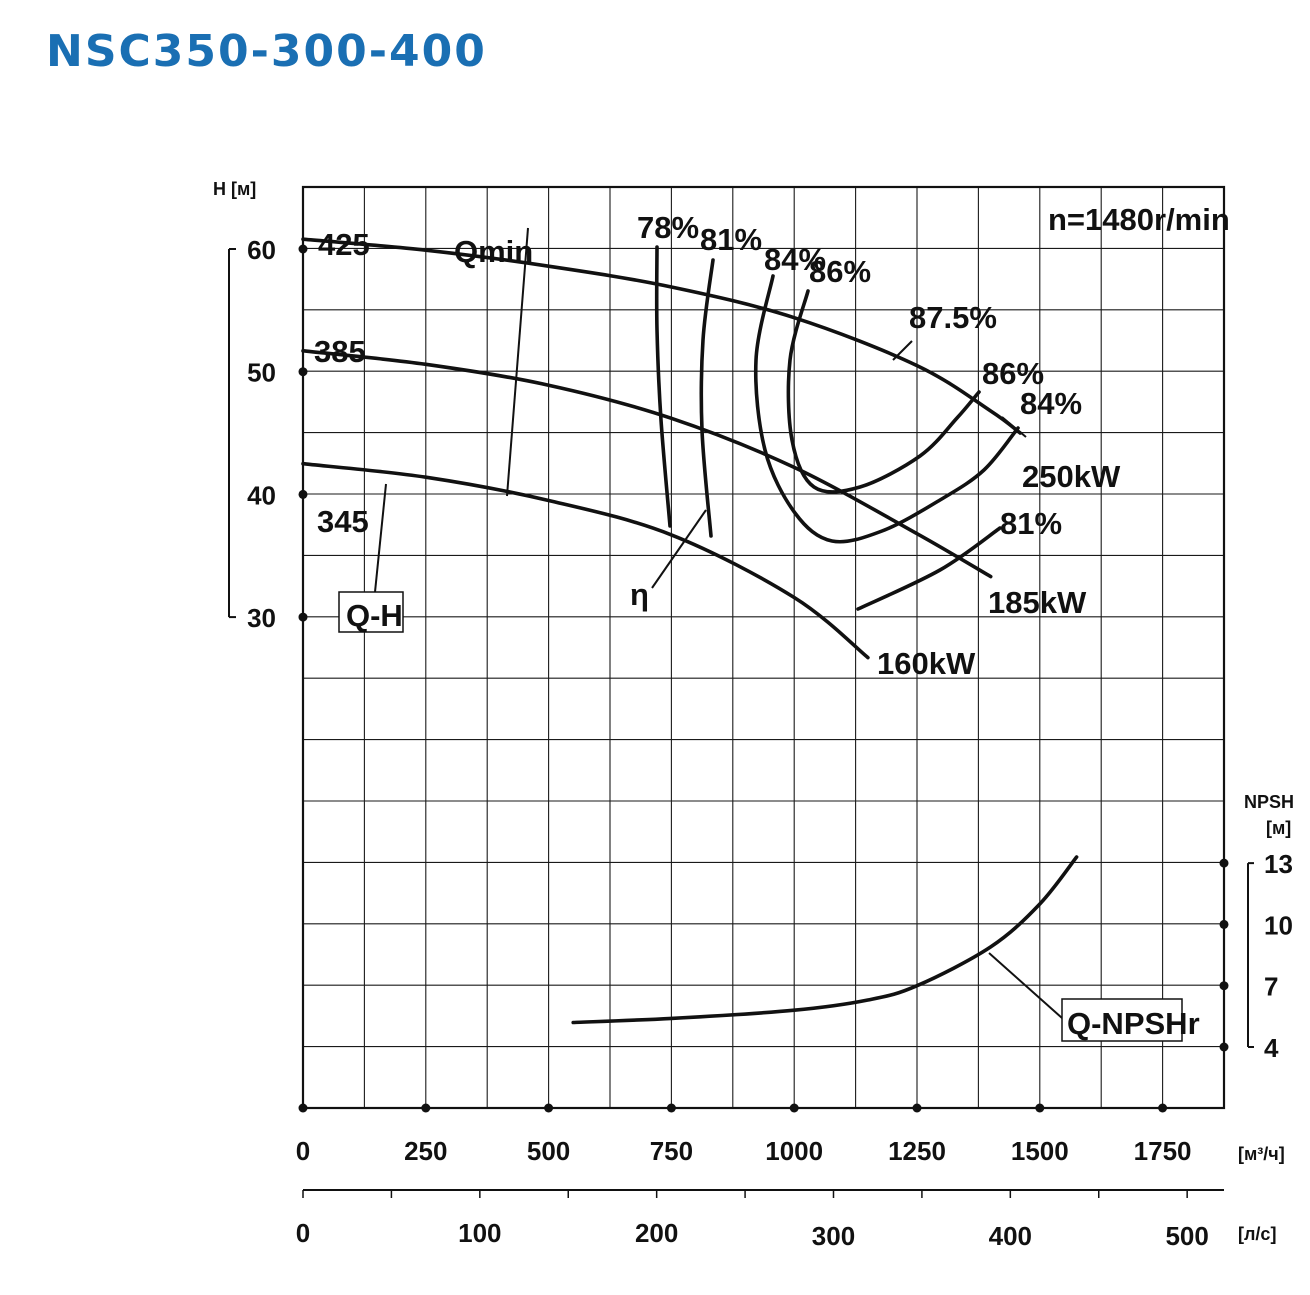 The height and width of the screenshot is (1295, 1310). Describe the element at coordinates (261, 495) in the screenshot. I see `y-tick-label: 40` at that location.